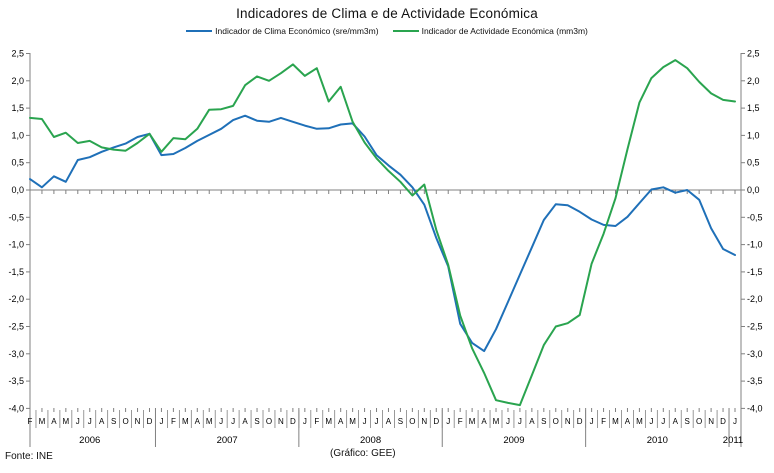  What do you see at coordinates (657, 440) in the screenshot?
I see `year-label: 2010` at bounding box center [657, 440].